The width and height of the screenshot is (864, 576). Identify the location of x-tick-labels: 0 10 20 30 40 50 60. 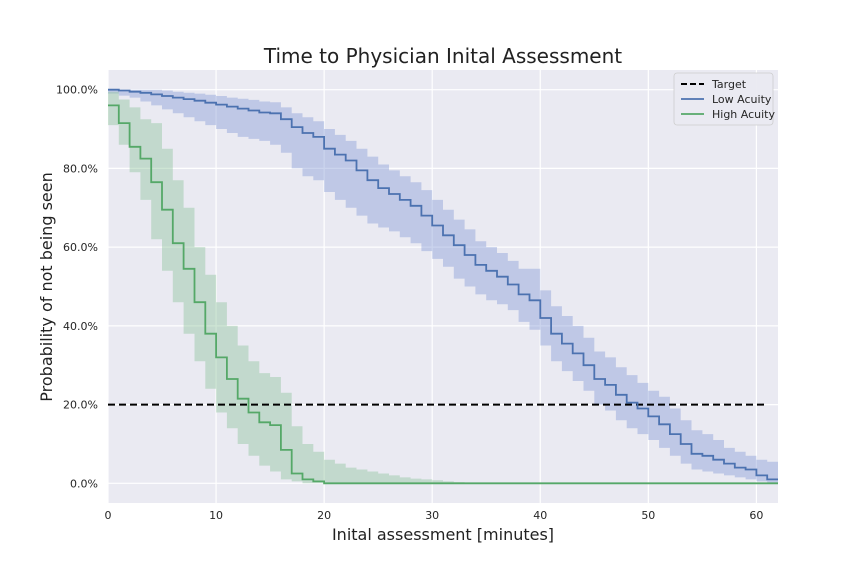
(434, 515).